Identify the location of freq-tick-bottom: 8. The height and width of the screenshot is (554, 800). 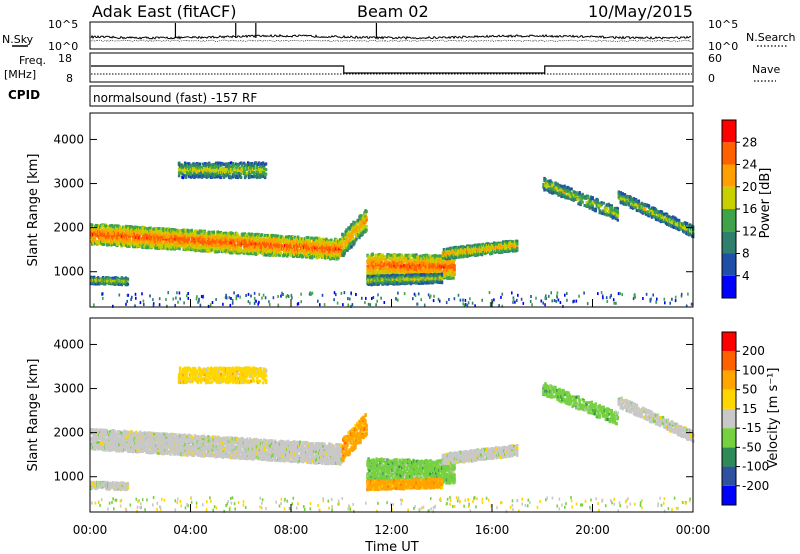
(69, 78).